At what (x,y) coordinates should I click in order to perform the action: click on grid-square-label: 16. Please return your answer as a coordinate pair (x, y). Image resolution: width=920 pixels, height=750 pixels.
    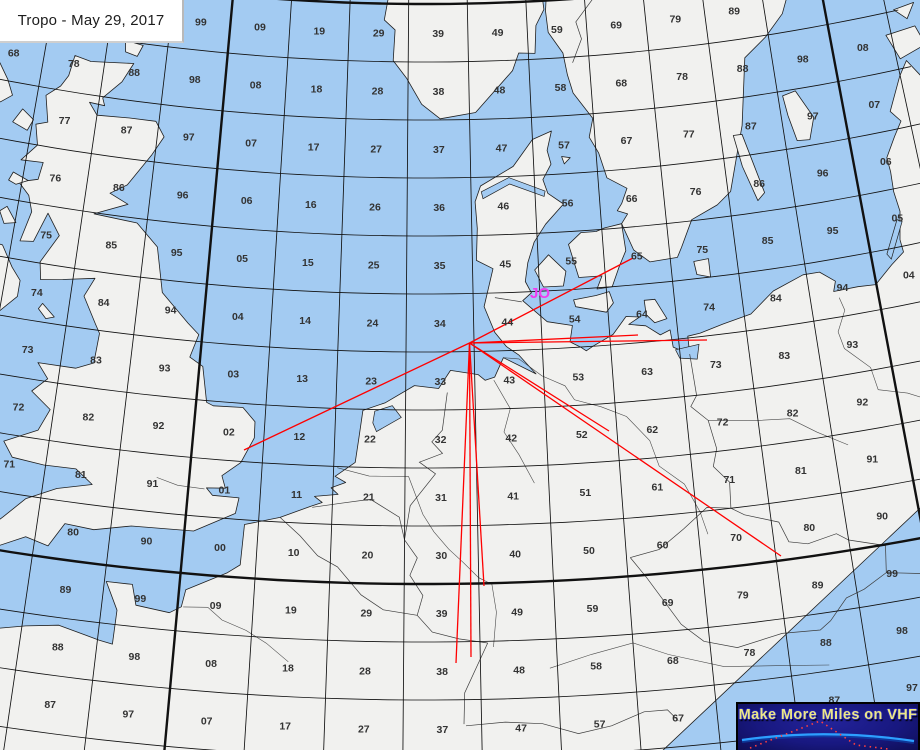
    Looking at the image, I should click on (311, 205).